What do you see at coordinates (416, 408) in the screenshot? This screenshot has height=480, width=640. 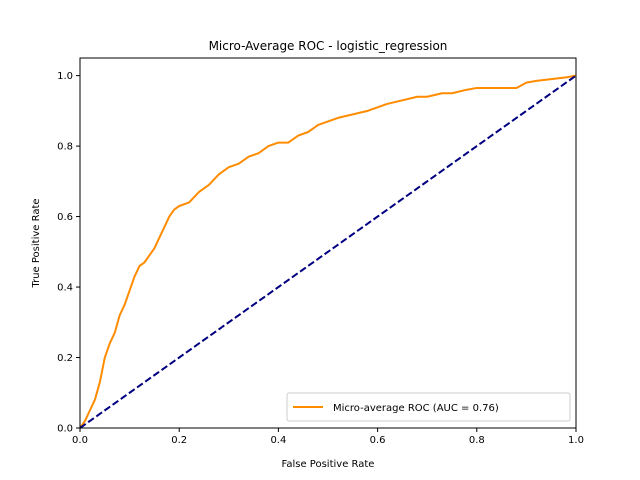 I see `legend-label-roc: Micro-average ROC (AUC = 0.76)` at bounding box center [416, 408].